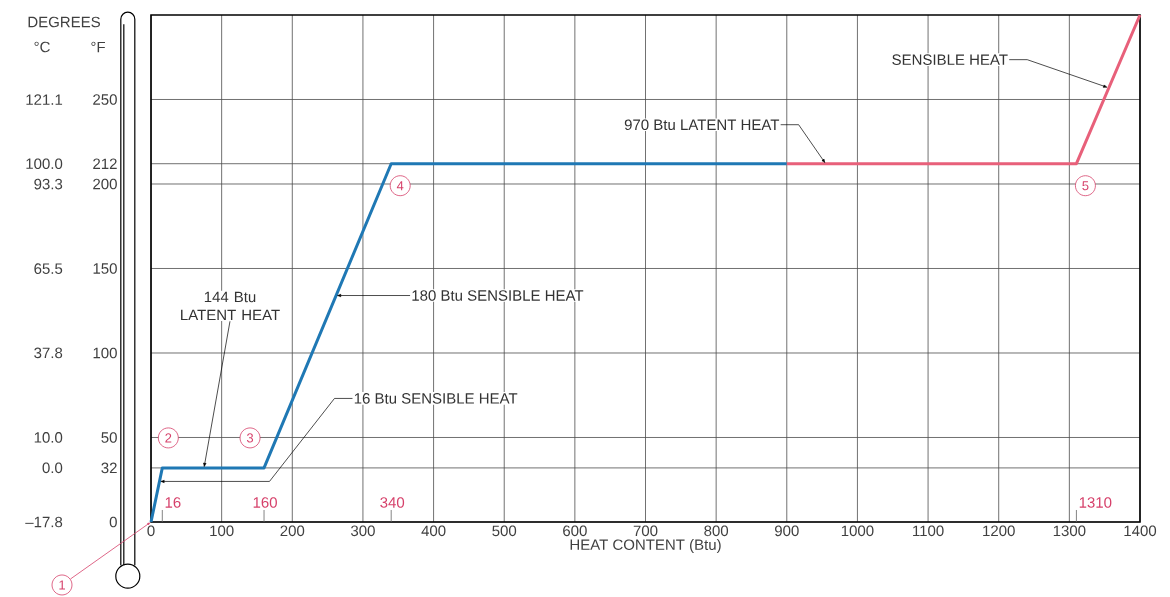 The width and height of the screenshot is (1170, 597). I want to click on y2-tick-label: 65.5, so click(48, 268).